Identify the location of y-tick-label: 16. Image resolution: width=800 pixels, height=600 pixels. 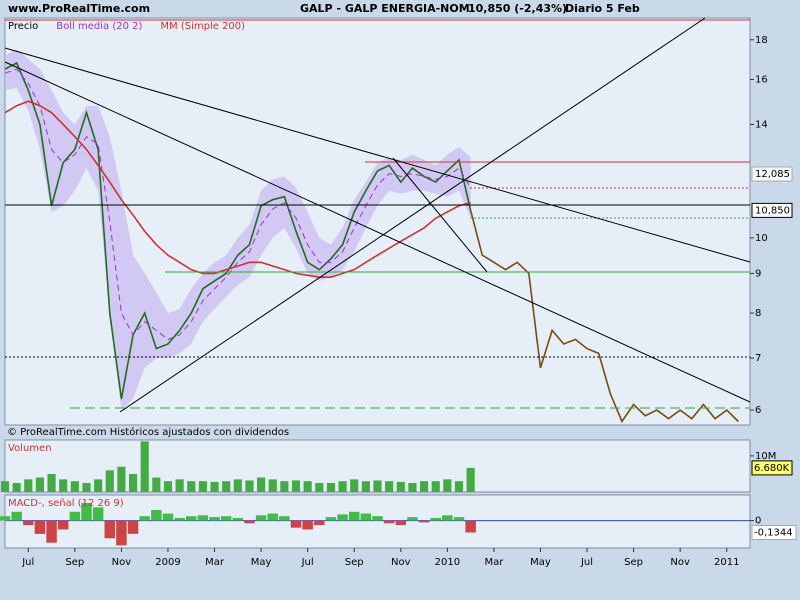
(761, 79).